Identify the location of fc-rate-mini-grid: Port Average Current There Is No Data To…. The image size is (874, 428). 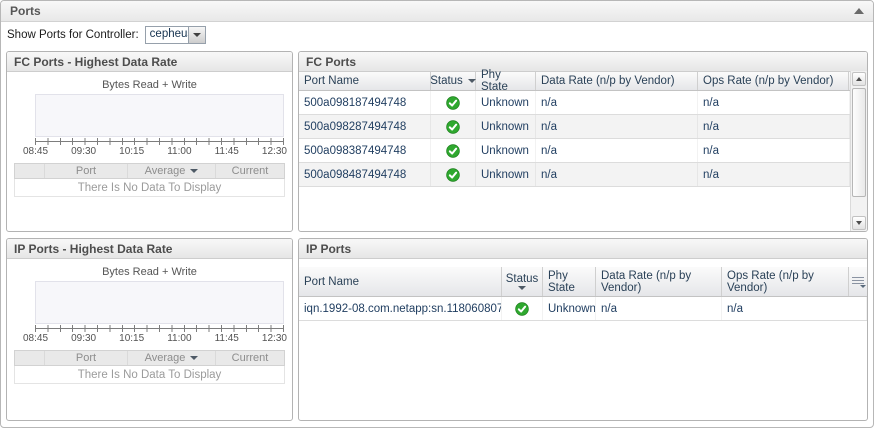
(149, 180).